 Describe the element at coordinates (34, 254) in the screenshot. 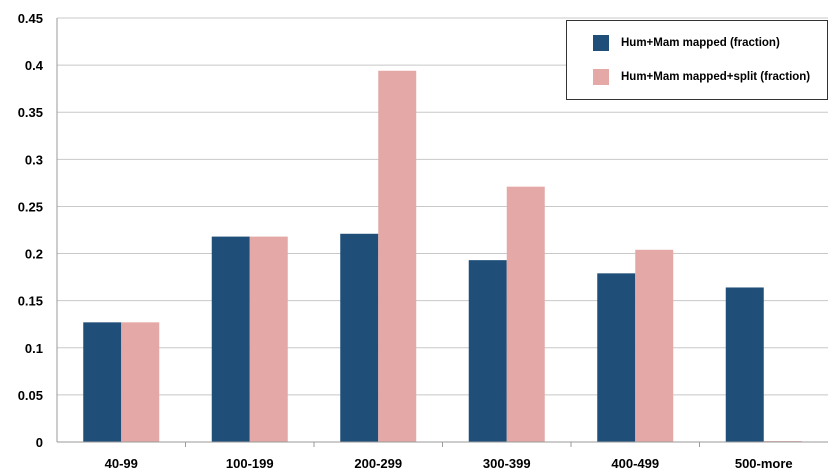

I see `y-tick-label: 0.2` at that location.